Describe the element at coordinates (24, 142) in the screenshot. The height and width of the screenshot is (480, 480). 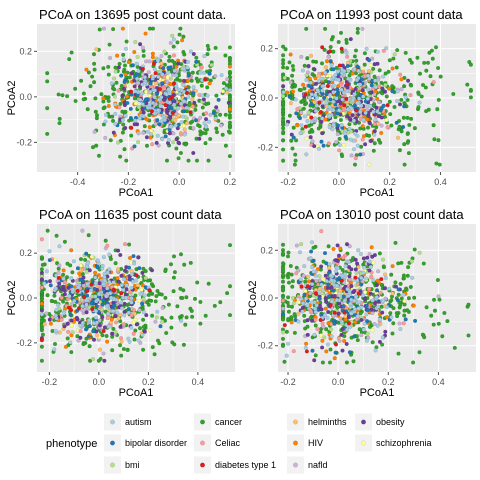
I see `y-tick-label: -0.2` at that location.